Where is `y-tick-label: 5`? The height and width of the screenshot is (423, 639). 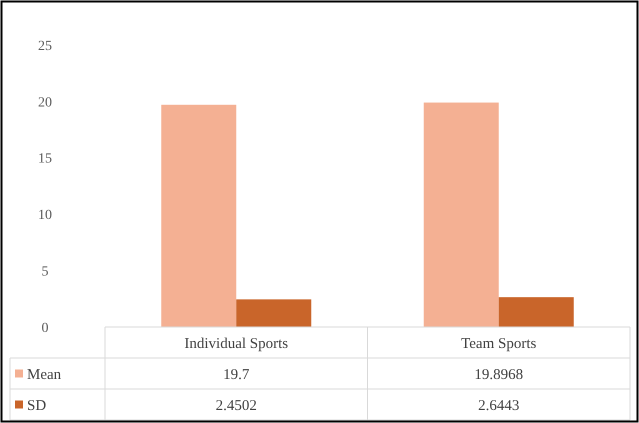
y-tick-label: 5 is located at coordinates (45, 272).